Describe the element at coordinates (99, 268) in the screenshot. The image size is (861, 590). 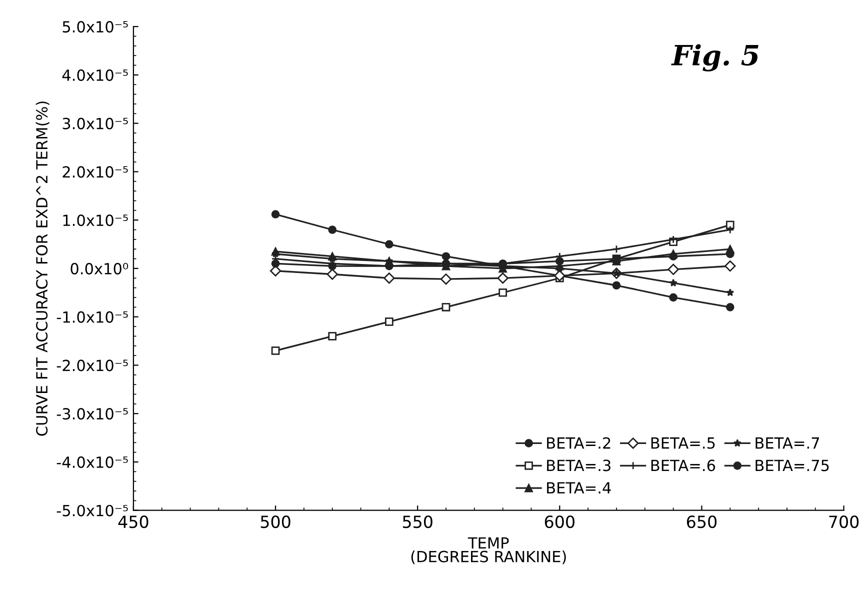
I see `y-tick-label: 0.0x10⁰` at that location.